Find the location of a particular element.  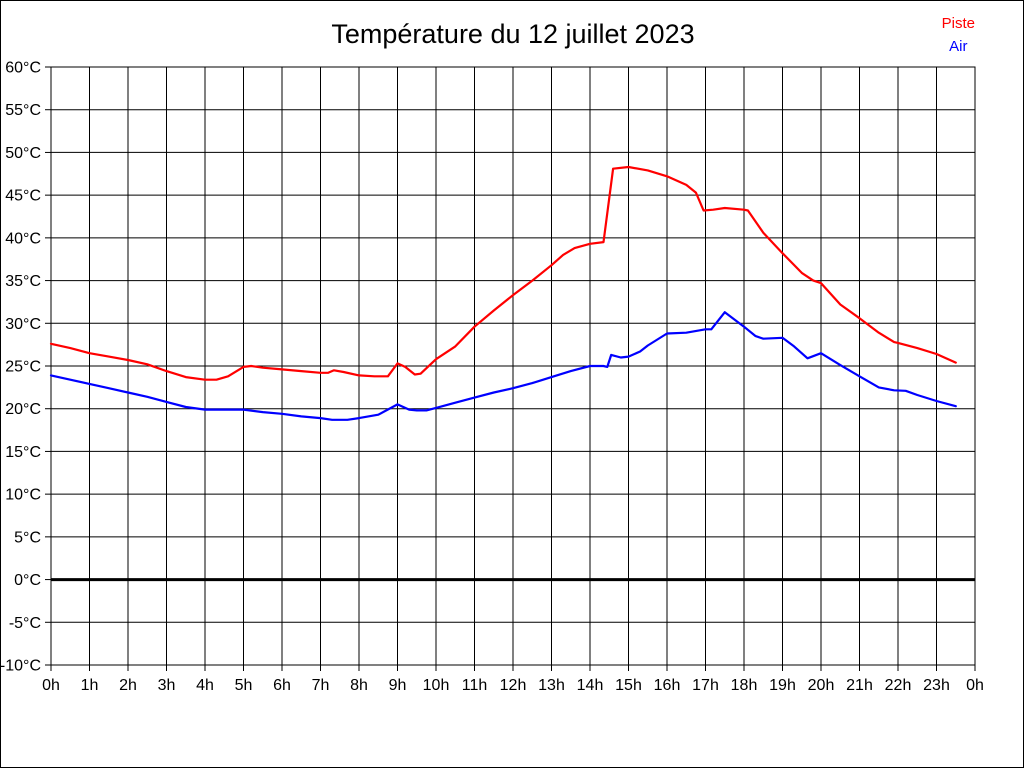

x-tick-label: 8h is located at coordinates (359, 685).